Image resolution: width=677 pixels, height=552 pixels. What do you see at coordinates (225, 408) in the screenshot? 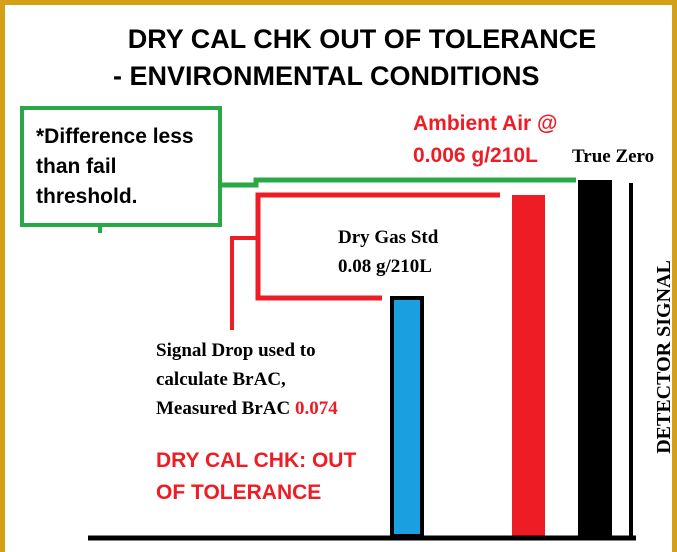
I see `signal-drop-text: Measured BrAC` at bounding box center [225, 408].